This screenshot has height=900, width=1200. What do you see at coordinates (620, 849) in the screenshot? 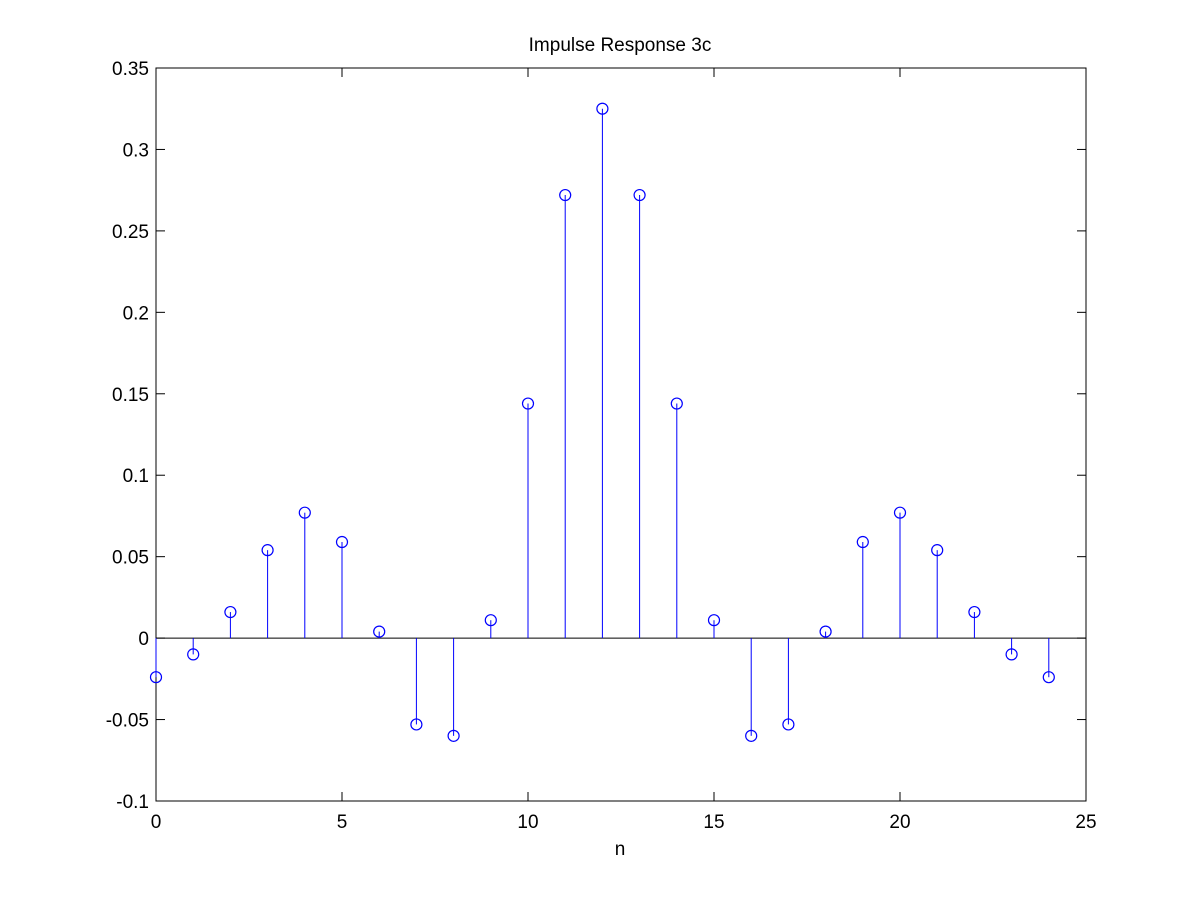
I see `x-axis-label: n` at bounding box center [620, 849].